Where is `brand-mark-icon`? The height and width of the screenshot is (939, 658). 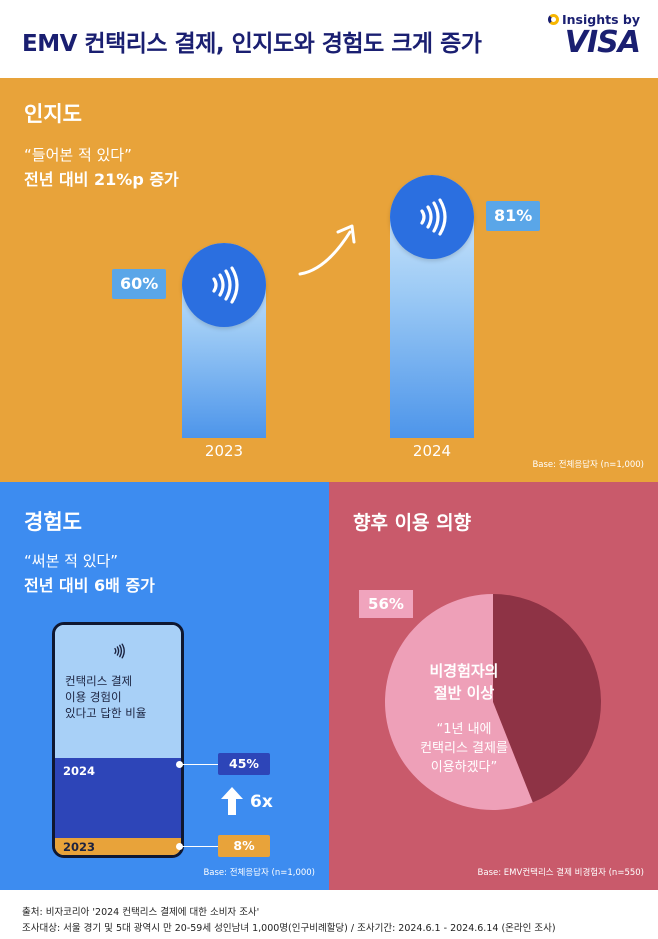
brand-mark-icon is located at coordinates (553, 19).